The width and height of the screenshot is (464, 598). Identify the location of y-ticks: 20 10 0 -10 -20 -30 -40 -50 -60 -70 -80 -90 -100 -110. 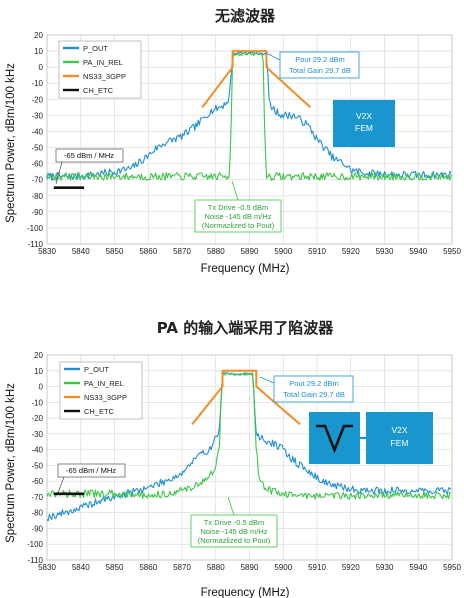
(35, 140).